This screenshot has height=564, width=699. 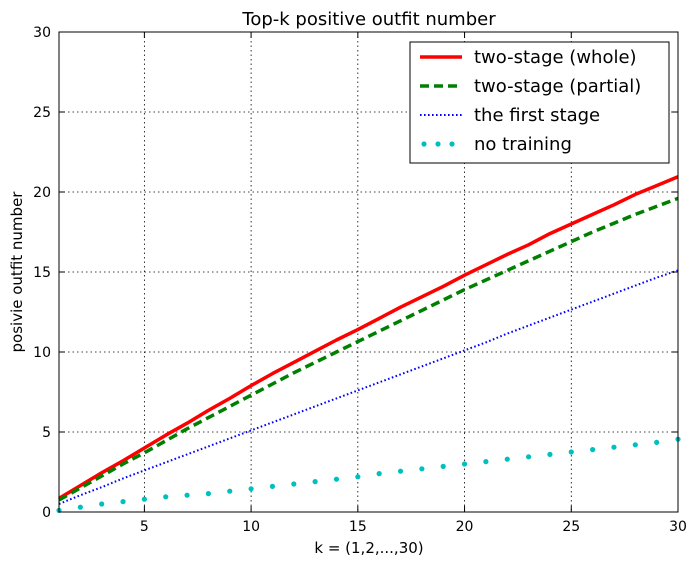 I want to click on legend-item-two-stage-partial: two-stage (partial), so click(x=530, y=86).